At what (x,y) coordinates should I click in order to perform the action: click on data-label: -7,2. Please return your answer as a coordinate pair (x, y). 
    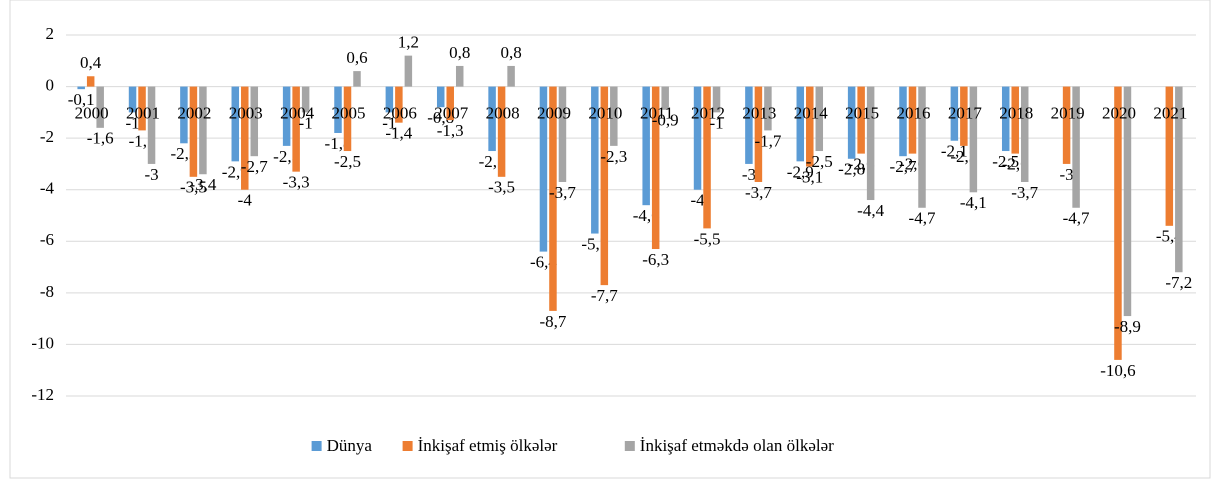
    Looking at the image, I should click on (1178, 282).